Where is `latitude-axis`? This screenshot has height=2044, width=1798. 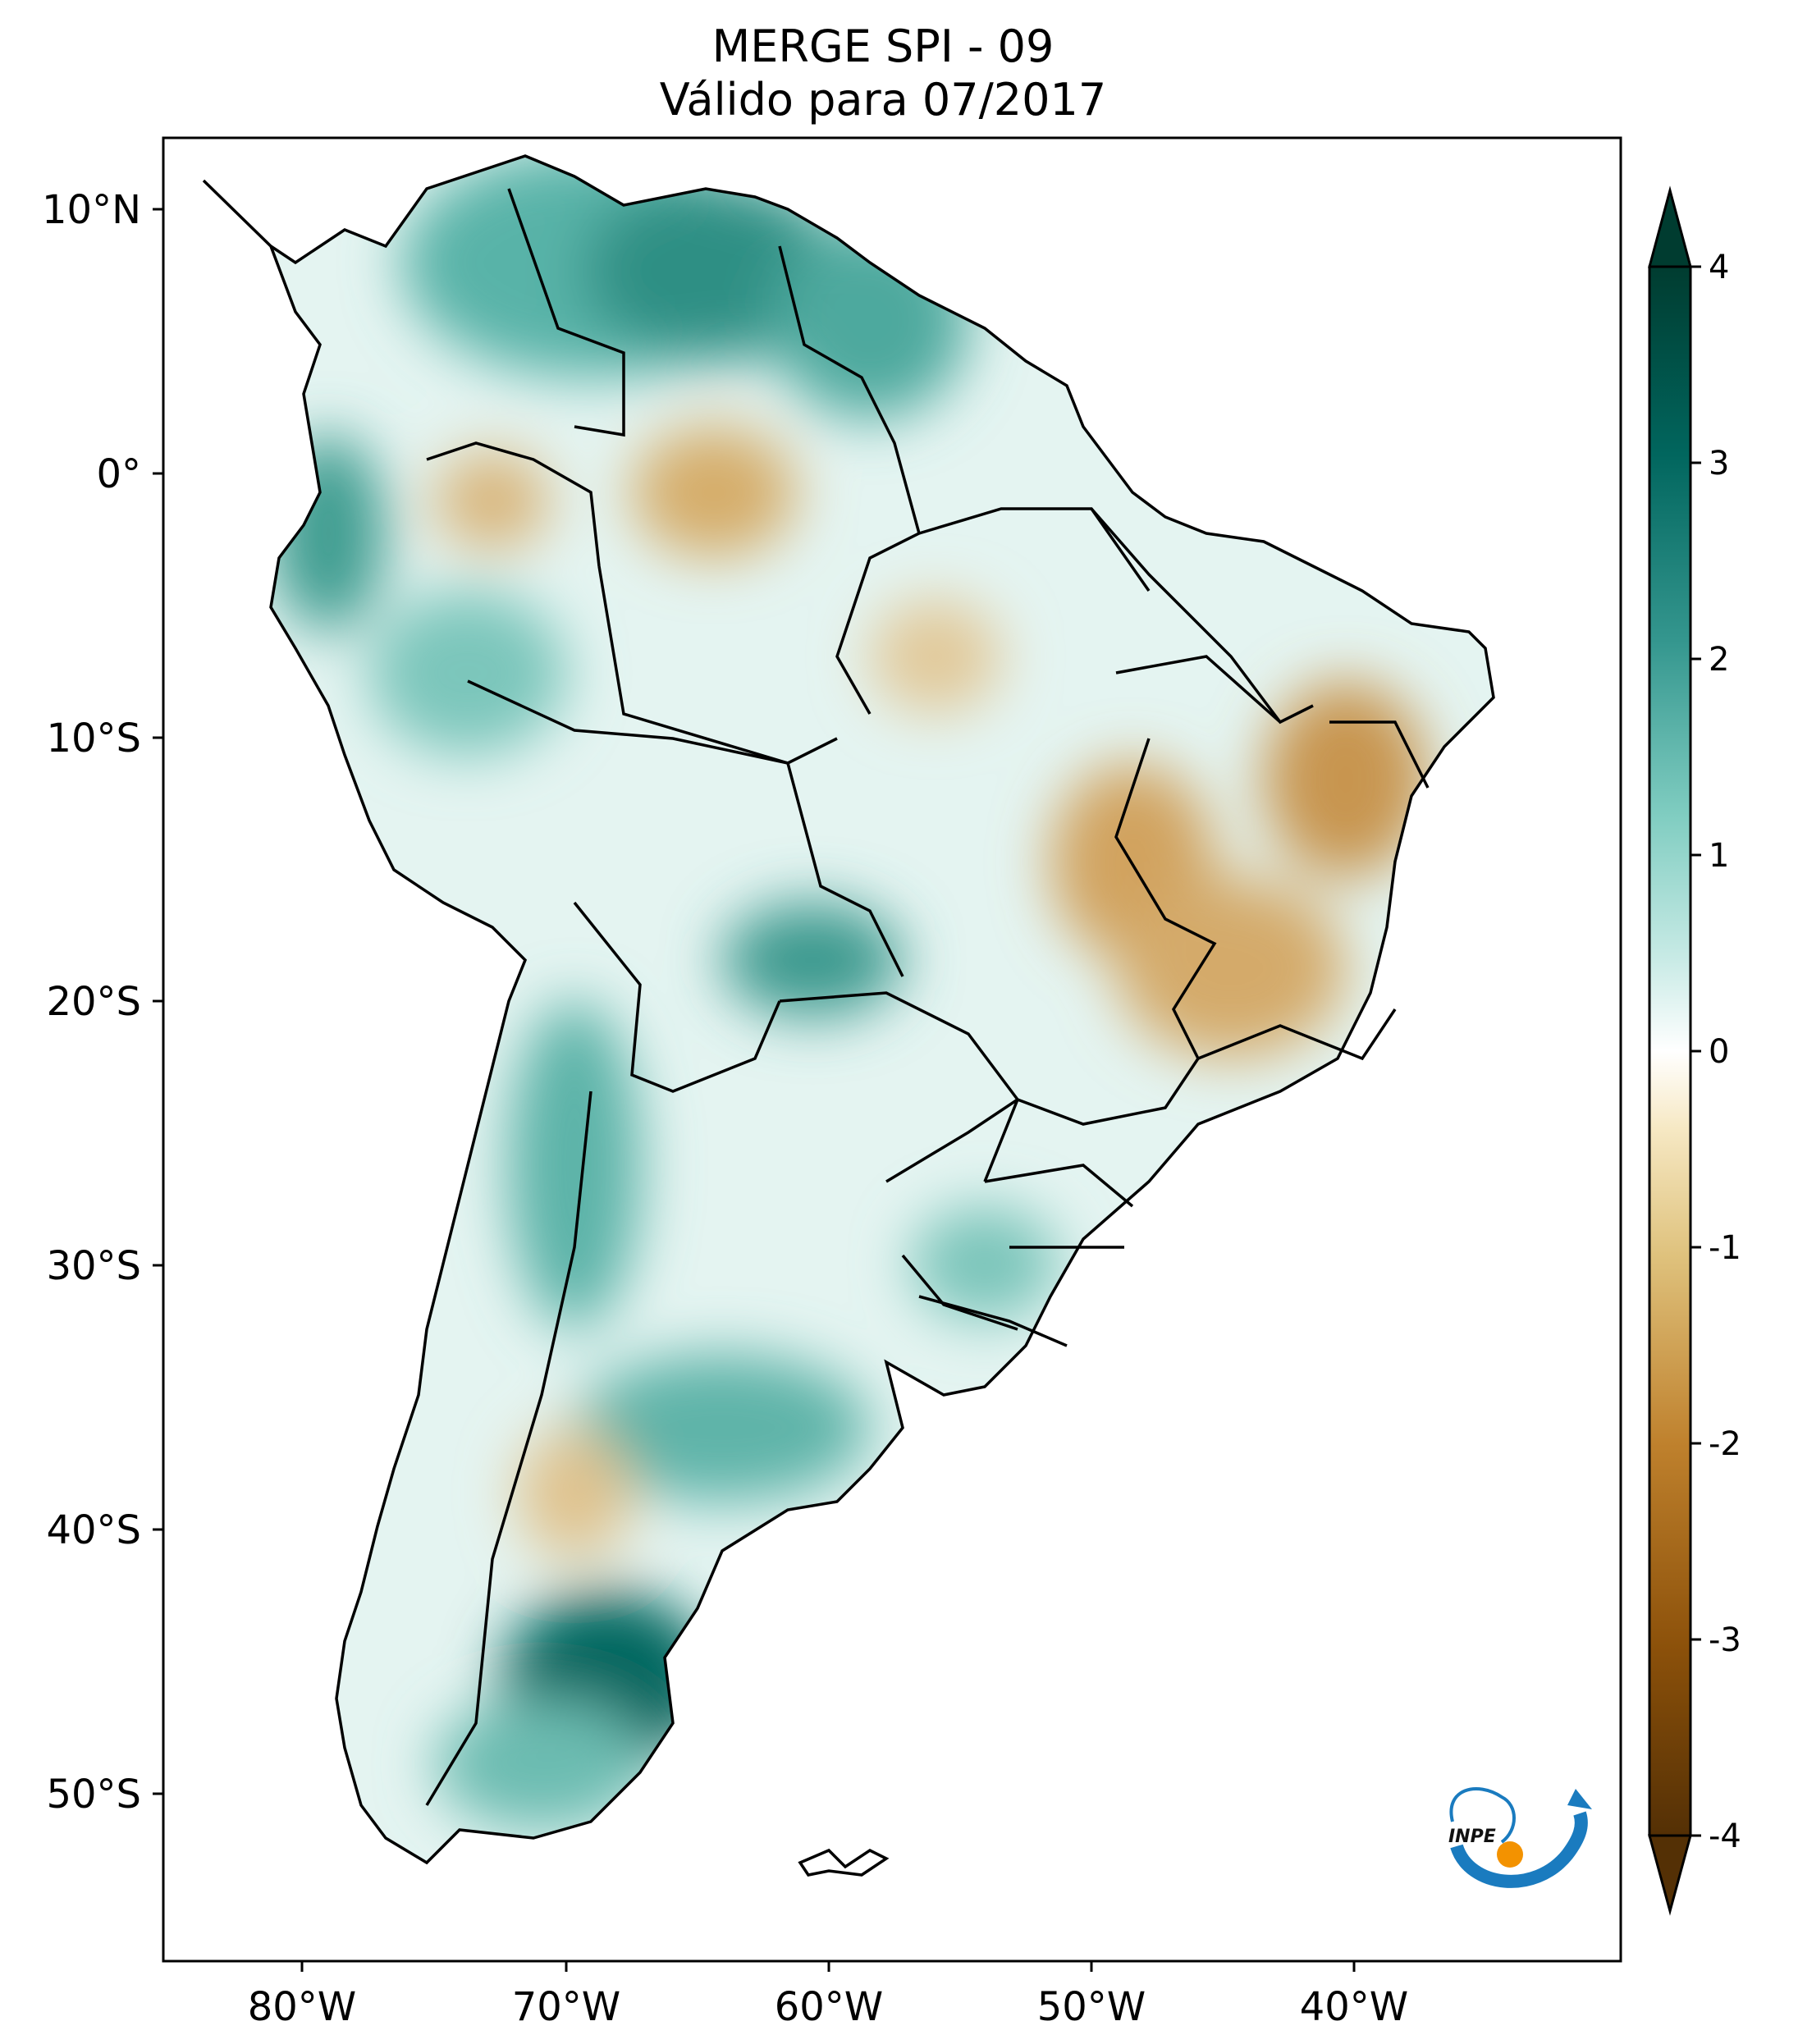
latitude-axis is located at coordinates (158, 1001).